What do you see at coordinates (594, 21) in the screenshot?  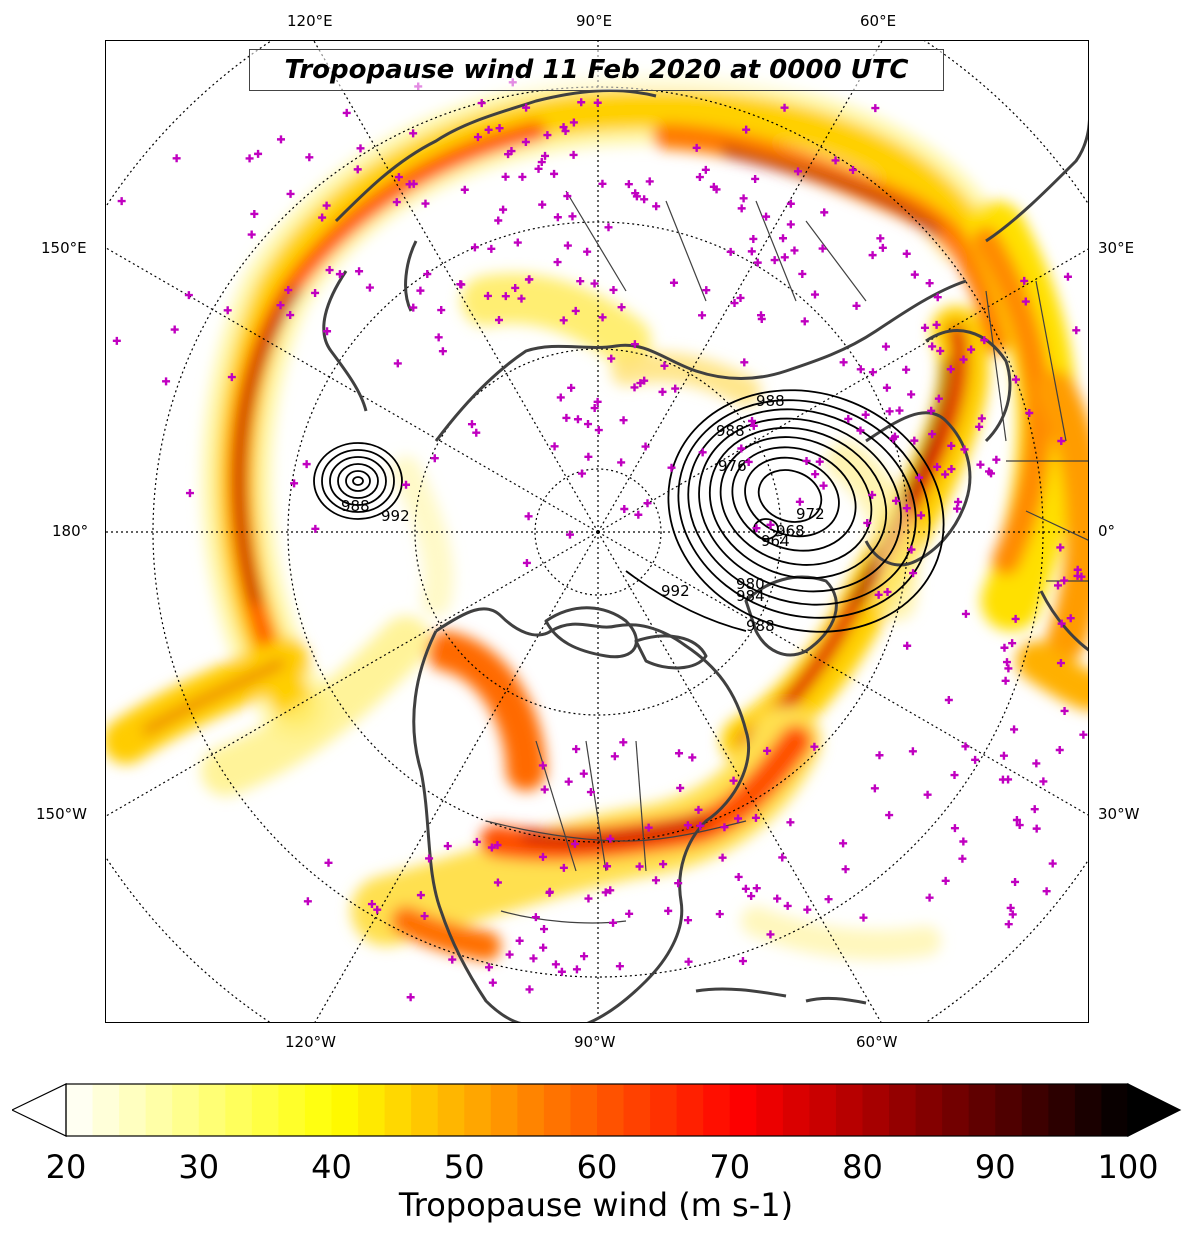 I see `lon-label-top-90e: 90°E` at bounding box center [594, 21].